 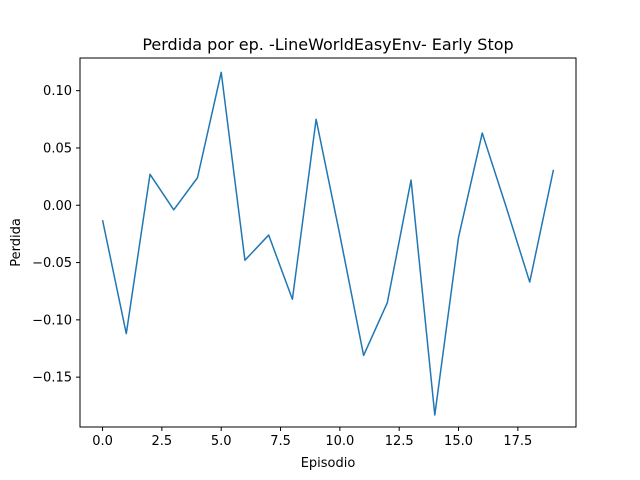 I want to click on x-tick-label: 7.5, so click(x=280, y=441).